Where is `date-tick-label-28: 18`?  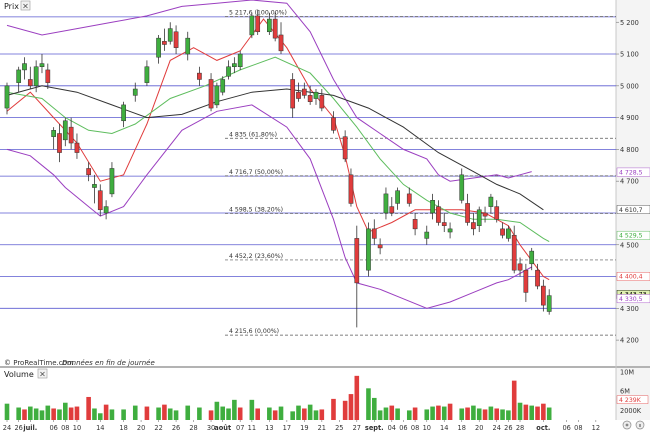
date-tick-label-28: 18 is located at coordinates (462, 428).